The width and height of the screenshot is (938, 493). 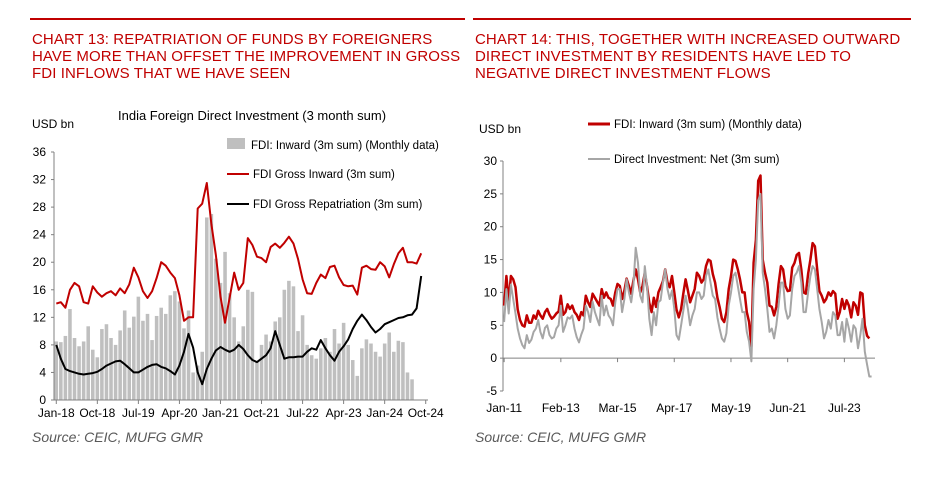 What do you see at coordinates (504, 408) in the screenshot?
I see `chart14-xtick-0: Jan-11` at bounding box center [504, 408].